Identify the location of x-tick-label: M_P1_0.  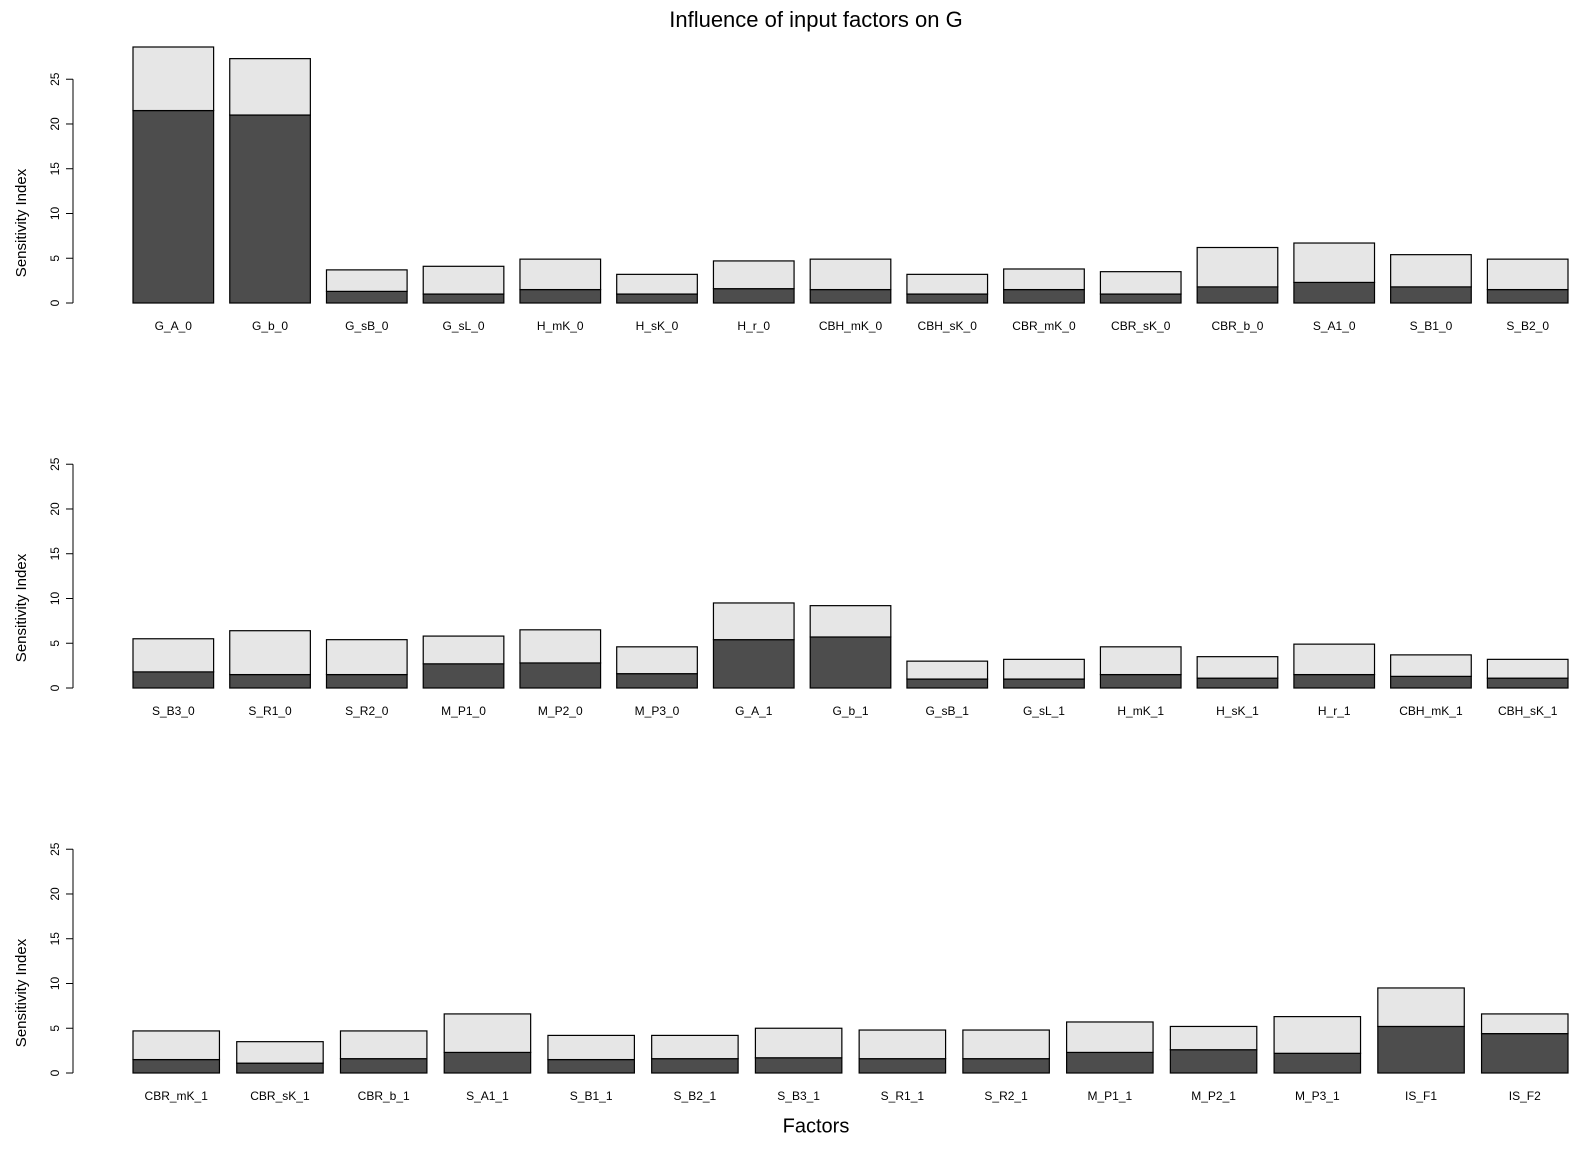
(463, 711).